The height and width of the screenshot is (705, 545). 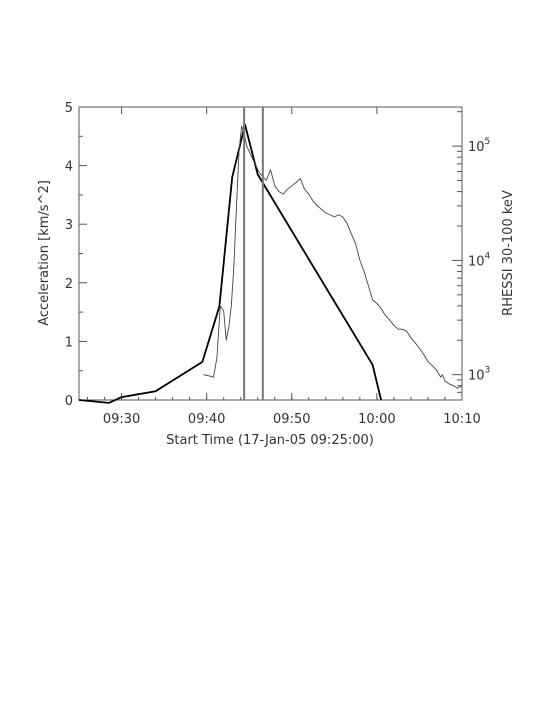 What do you see at coordinates (479, 260) in the screenshot?
I see `y2-tick-label: 10⁴` at bounding box center [479, 260].